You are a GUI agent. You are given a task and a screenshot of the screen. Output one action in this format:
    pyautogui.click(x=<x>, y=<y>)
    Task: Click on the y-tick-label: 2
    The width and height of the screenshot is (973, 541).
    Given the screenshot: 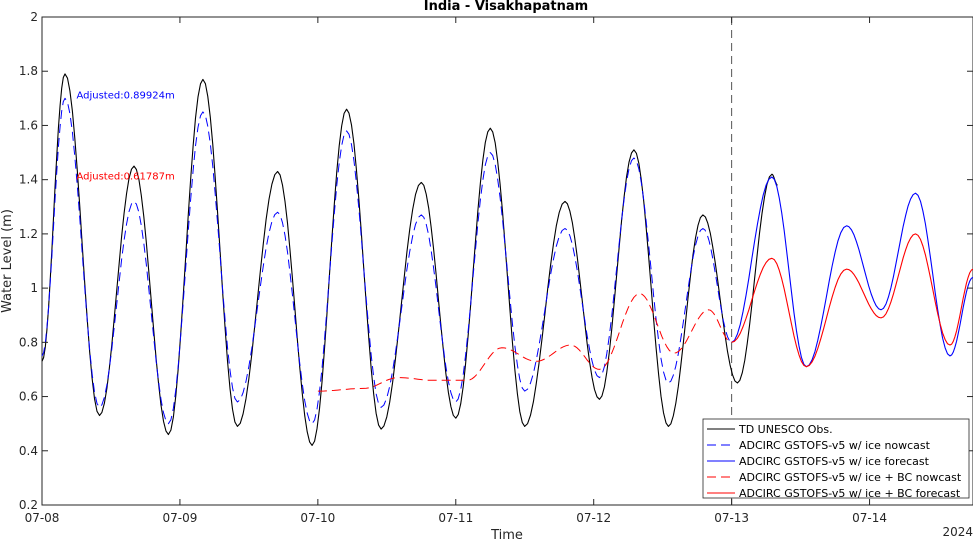 What is the action you would take?
    pyautogui.click(x=34, y=17)
    